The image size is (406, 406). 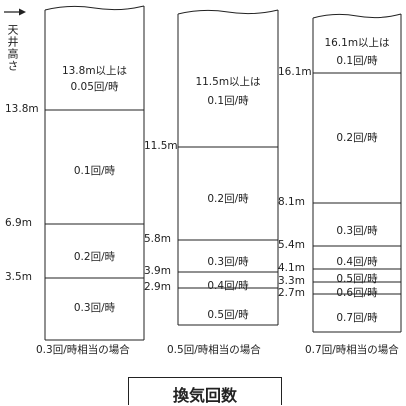 I want to click on column-1-tick-label: 13.8m, so click(x=22, y=109).